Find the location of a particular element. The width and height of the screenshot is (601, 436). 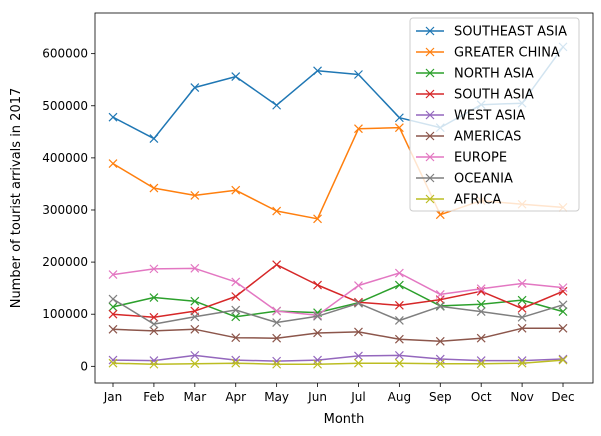

legend-label: OCEANIA is located at coordinates (483, 179).